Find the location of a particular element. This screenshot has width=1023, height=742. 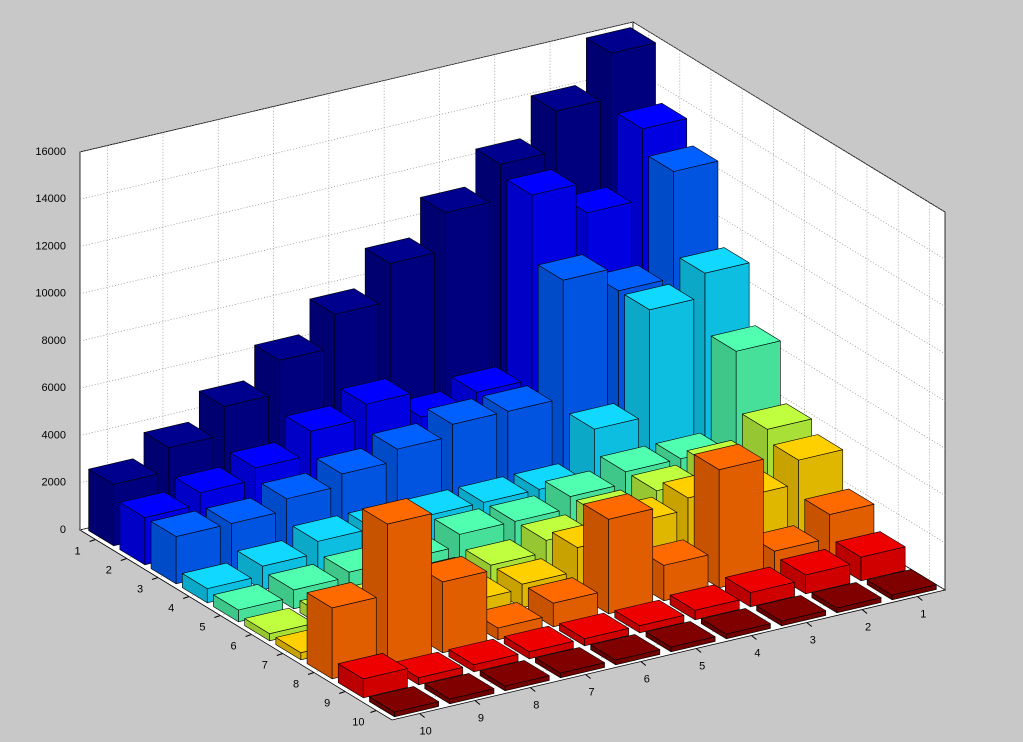

y-tick-label: 1 is located at coordinates (923, 614).